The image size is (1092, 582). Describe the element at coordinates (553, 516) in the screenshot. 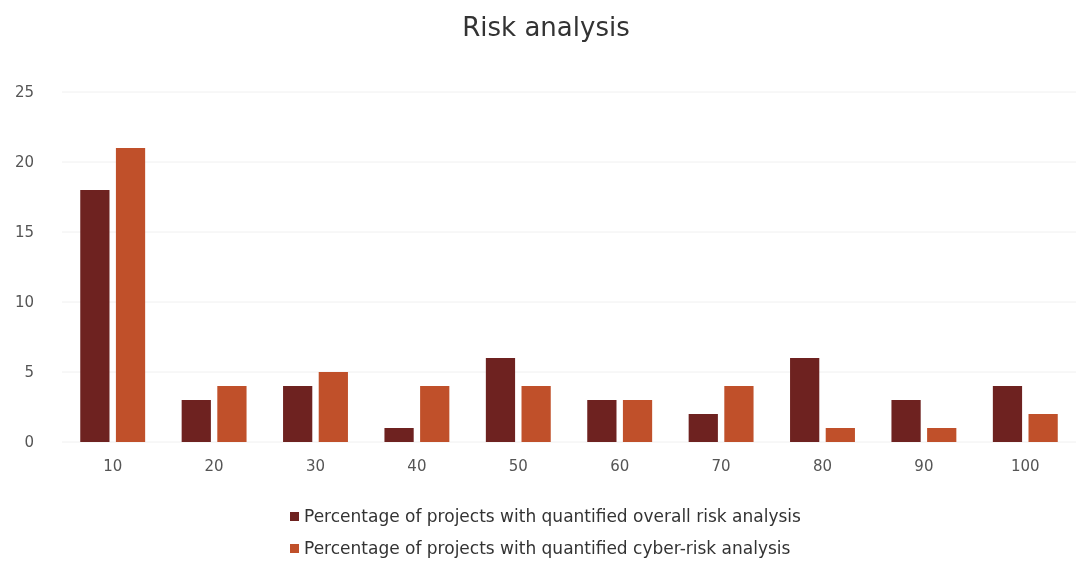

I see `legend-label: Percentage of projects with quantified overall risk analysis` at that location.